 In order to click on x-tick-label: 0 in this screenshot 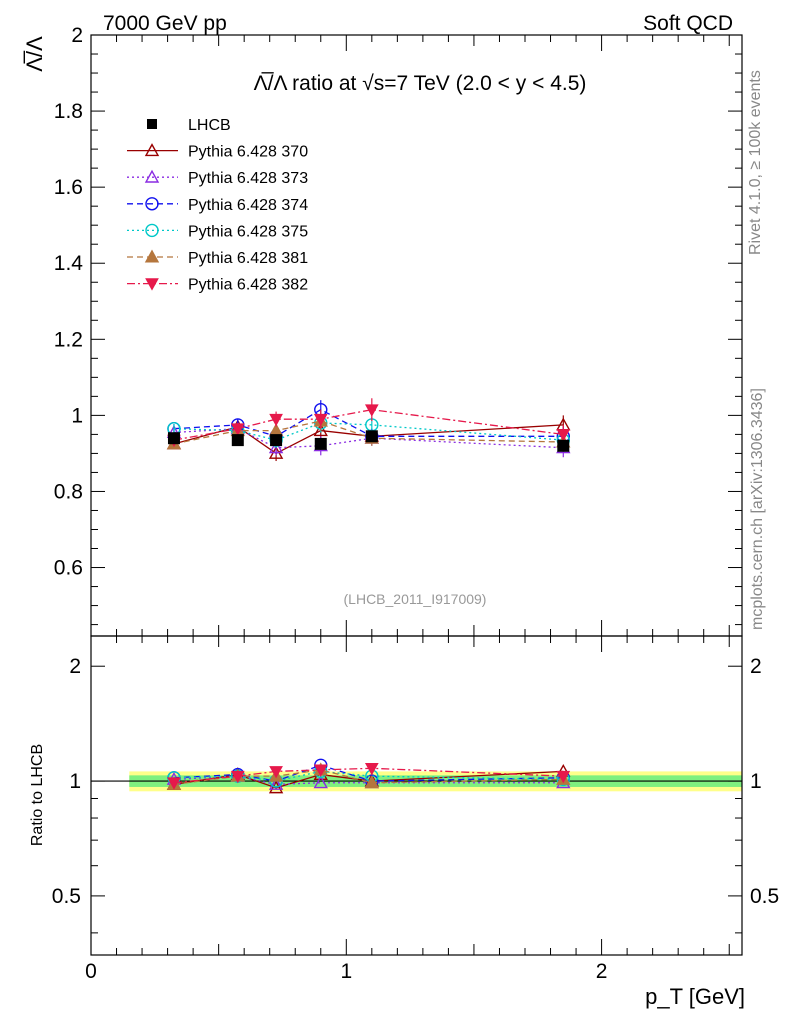, I will do `click(91, 971)`.